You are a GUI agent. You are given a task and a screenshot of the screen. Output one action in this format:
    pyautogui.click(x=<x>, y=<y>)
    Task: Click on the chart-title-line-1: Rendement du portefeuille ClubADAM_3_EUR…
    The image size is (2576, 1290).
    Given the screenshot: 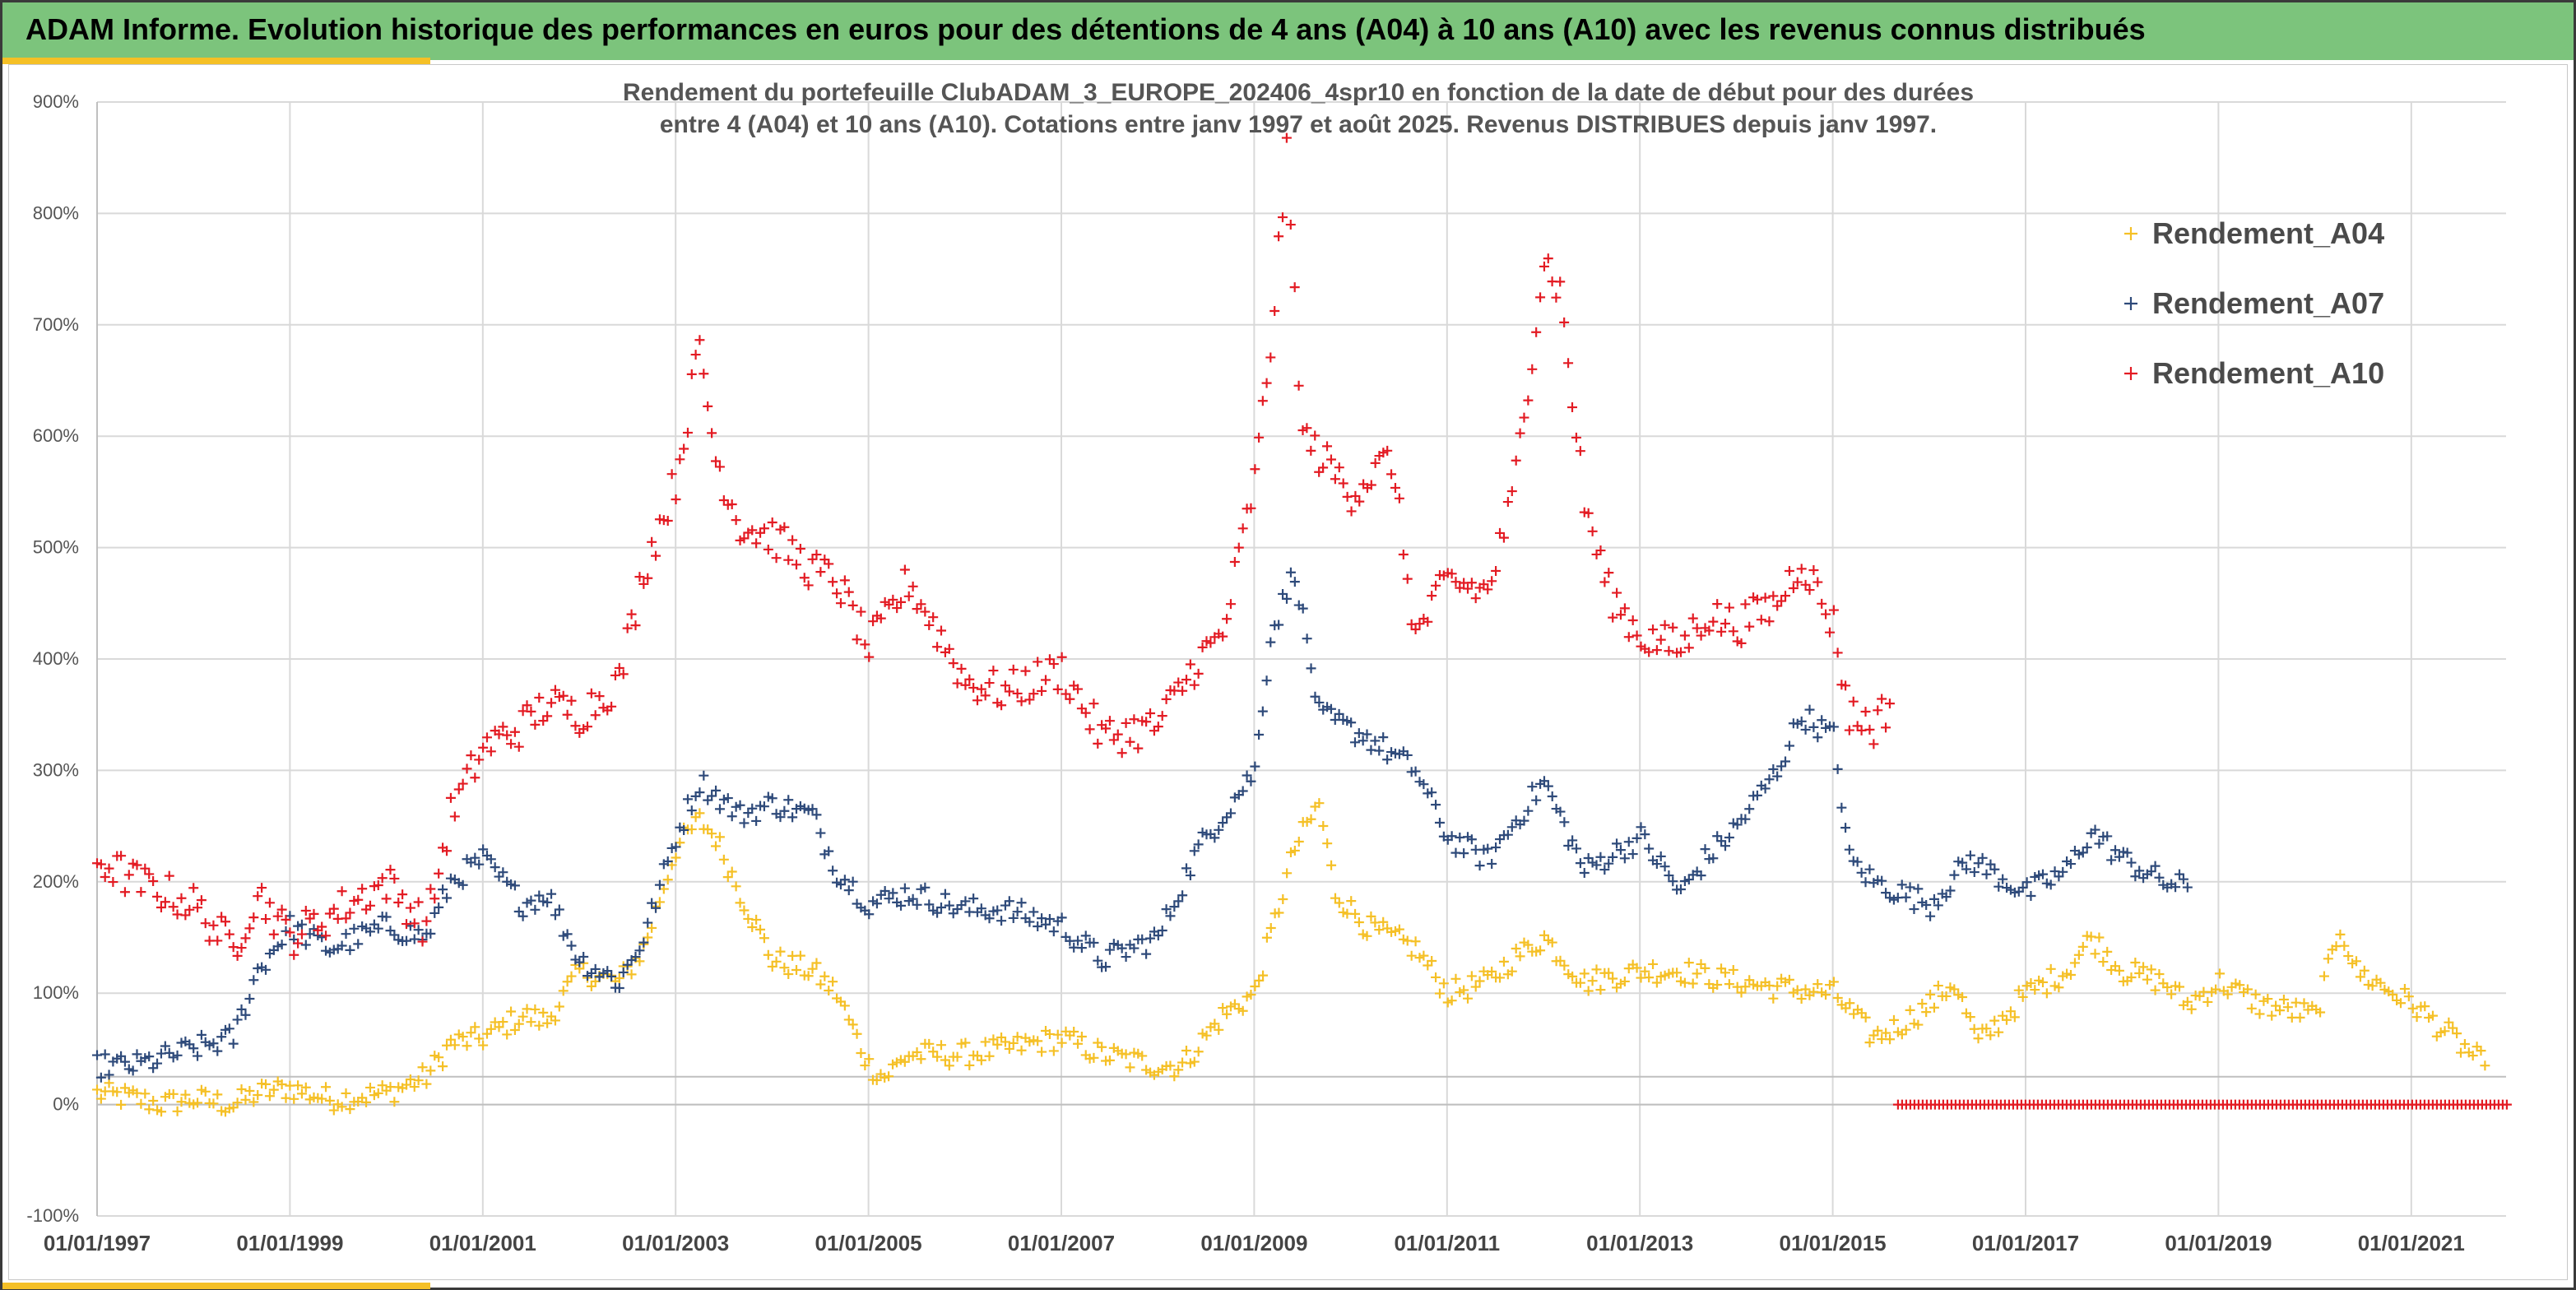 What is the action you would take?
    pyautogui.click(x=1298, y=92)
    